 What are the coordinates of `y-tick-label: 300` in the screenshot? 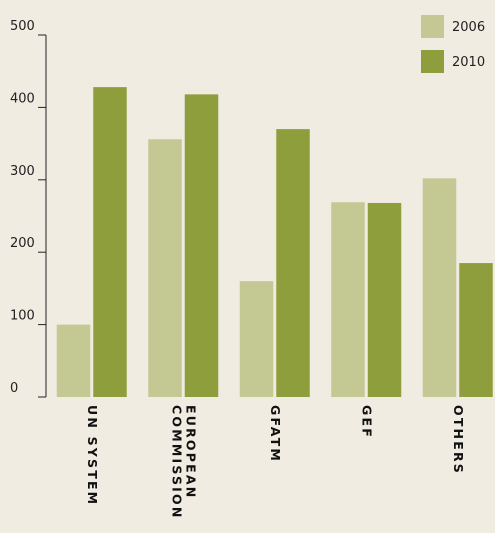 It's located at (22, 171).